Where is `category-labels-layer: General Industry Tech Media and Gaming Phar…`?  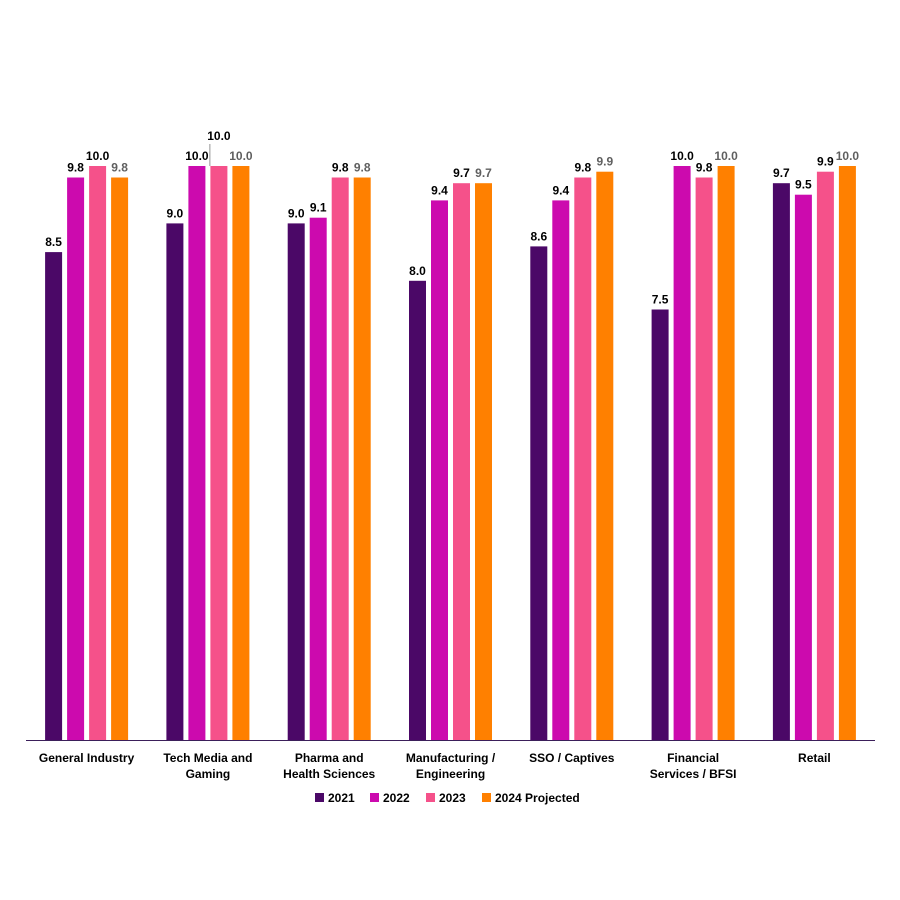
category-labels-layer: General Industry Tech Media and Gaming Phar… is located at coordinates (435, 766).